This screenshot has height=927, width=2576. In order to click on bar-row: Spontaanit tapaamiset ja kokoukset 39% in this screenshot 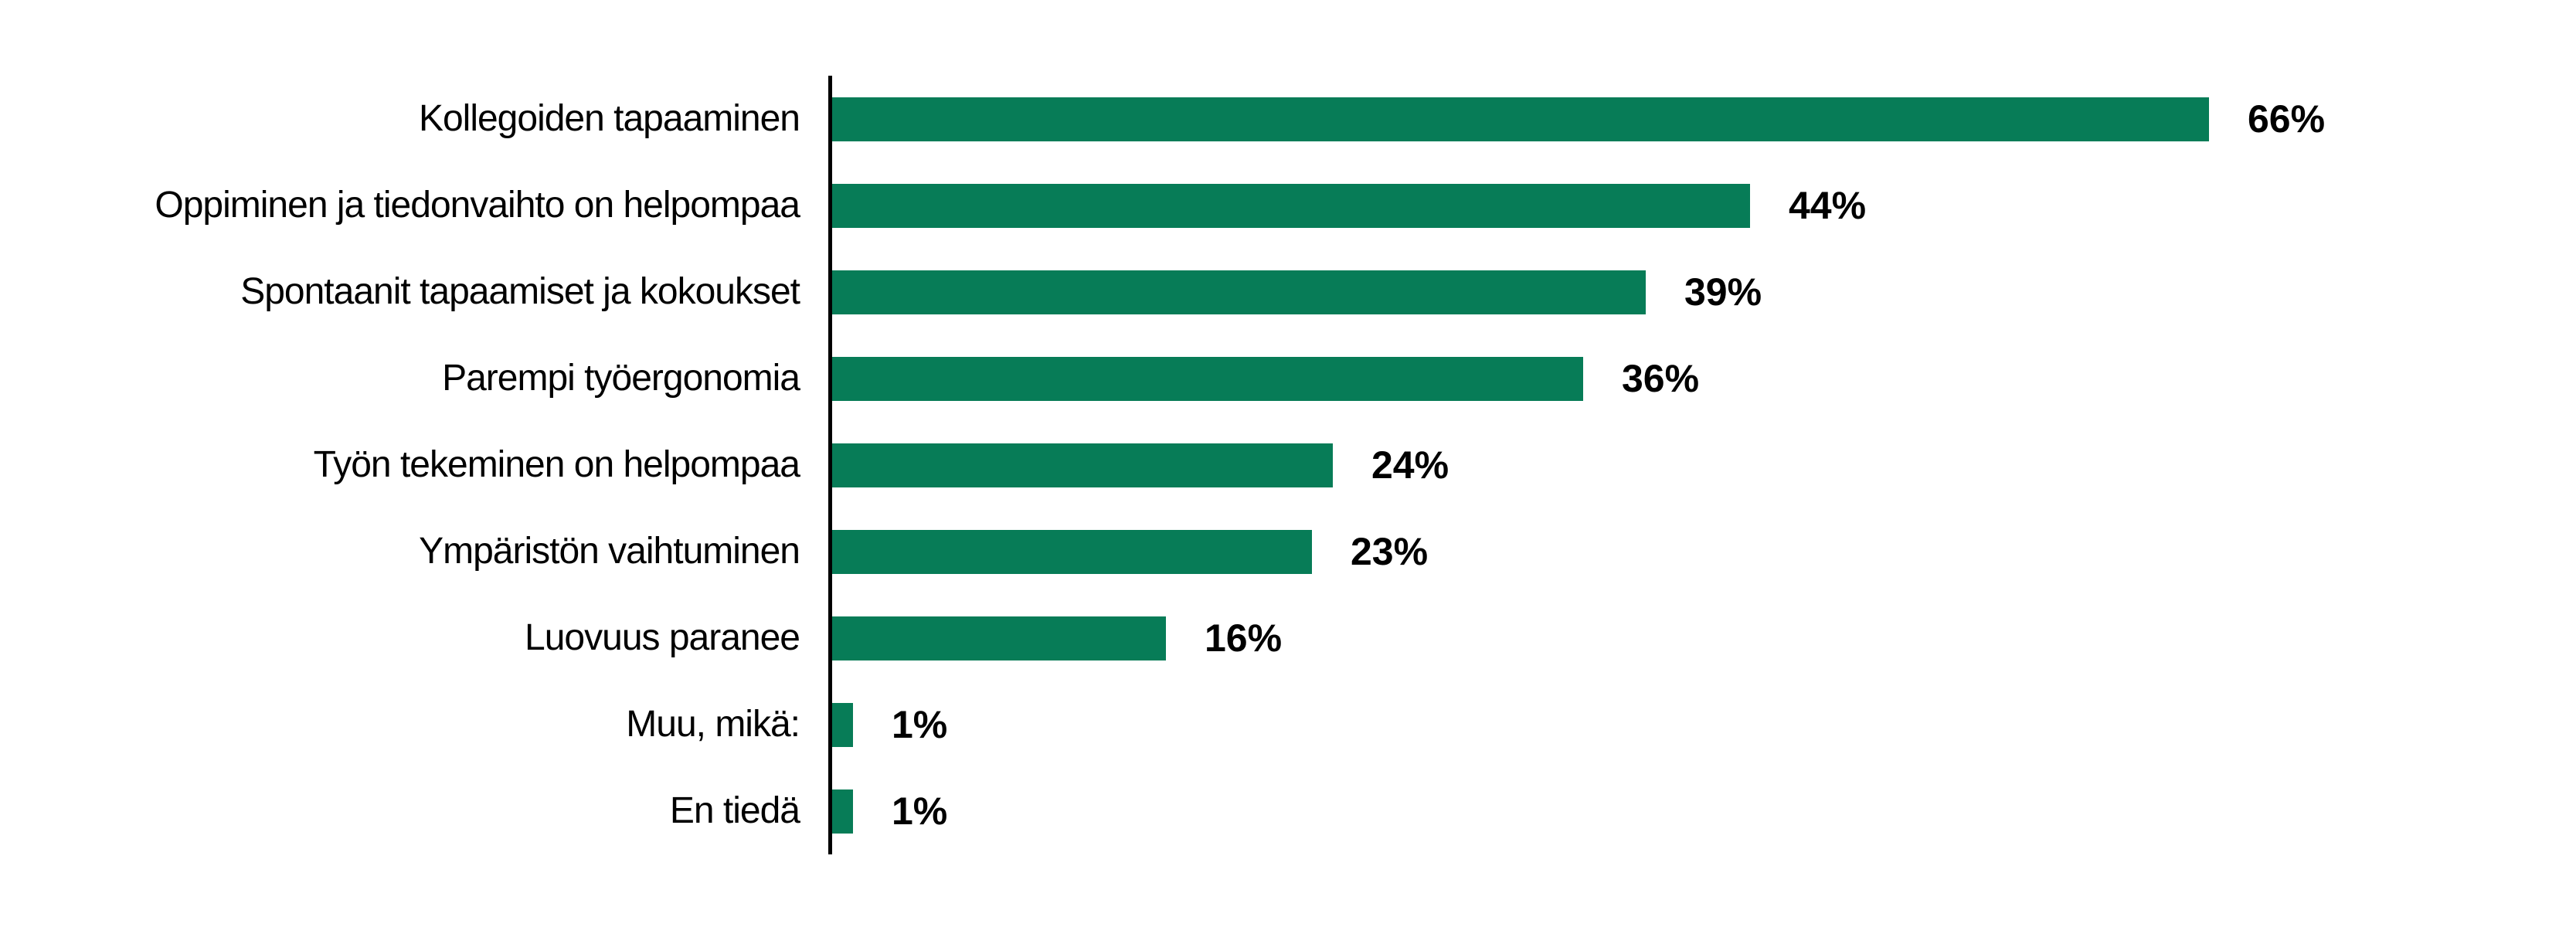, I will do `click(1288, 292)`.